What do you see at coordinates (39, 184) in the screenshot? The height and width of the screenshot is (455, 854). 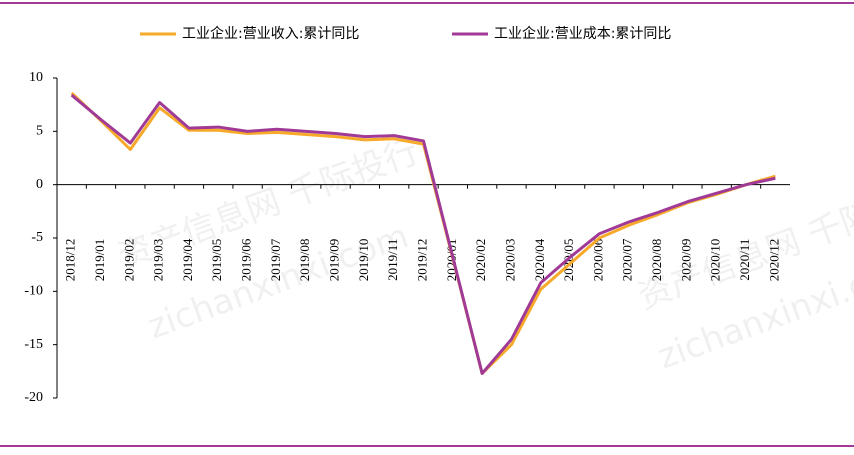 I see `y-tick-label: 0` at bounding box center [39, 184].